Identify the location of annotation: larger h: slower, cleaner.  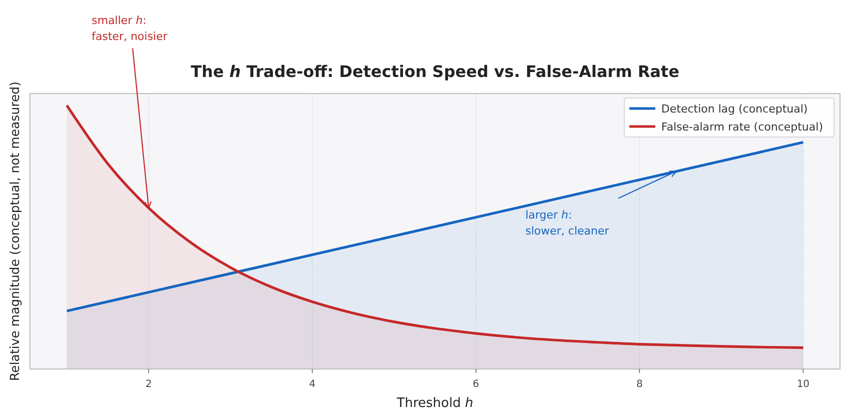
(567, 223).